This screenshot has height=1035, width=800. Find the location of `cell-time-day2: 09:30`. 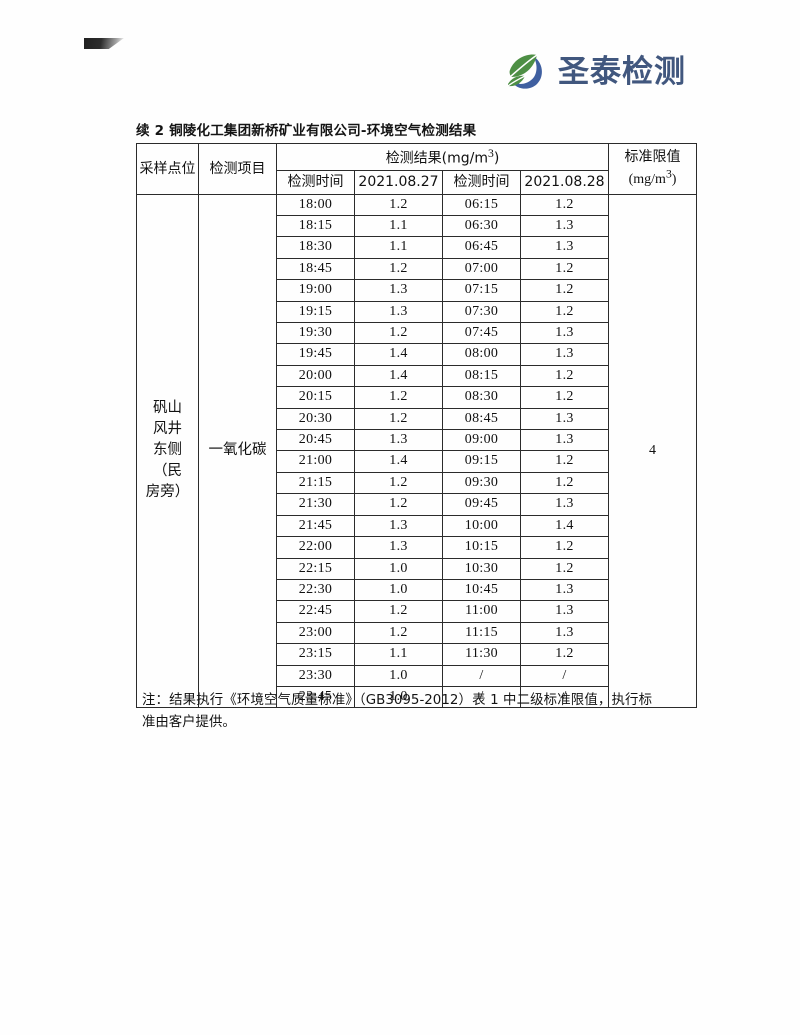

cell-time-day2: 09:30 is located at coordinates (481, 483).